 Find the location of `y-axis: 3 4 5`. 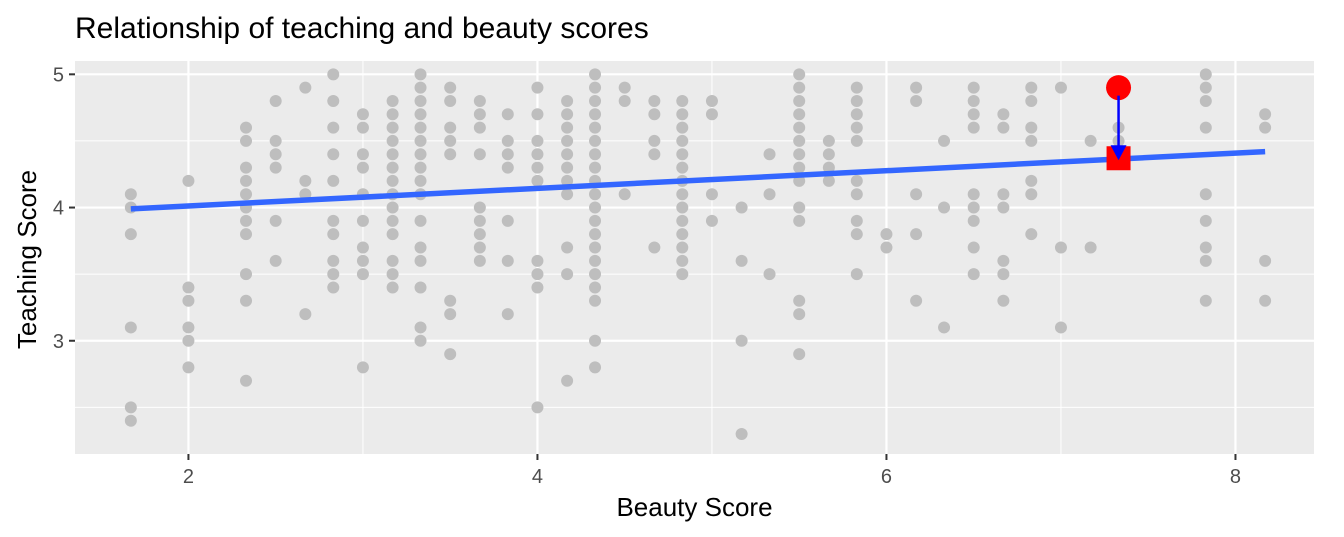

y-axis: 3 4 5 is located at coordinates (64, 208).